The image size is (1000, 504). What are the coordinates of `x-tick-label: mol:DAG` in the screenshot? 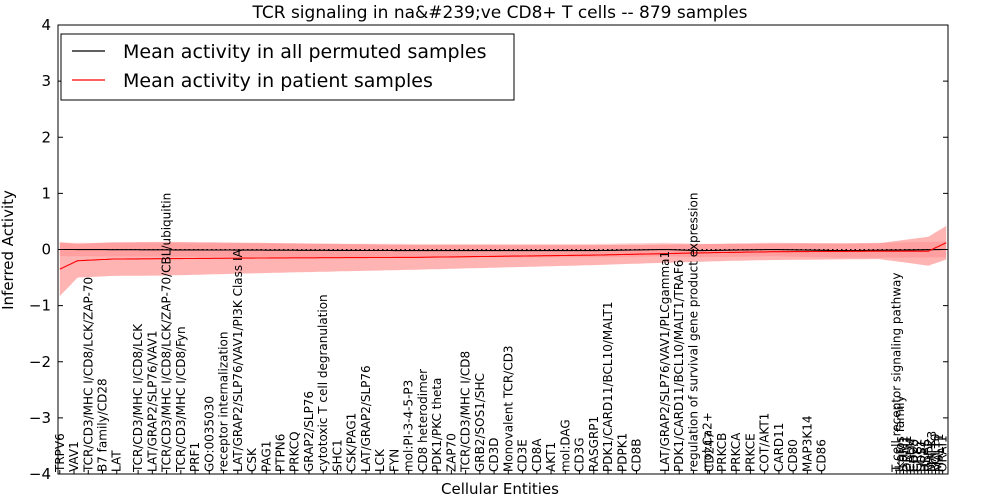 It's located at (565, 445).